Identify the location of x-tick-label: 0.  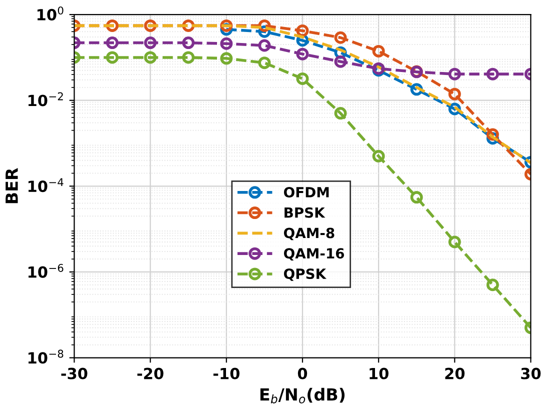
(303, 374).